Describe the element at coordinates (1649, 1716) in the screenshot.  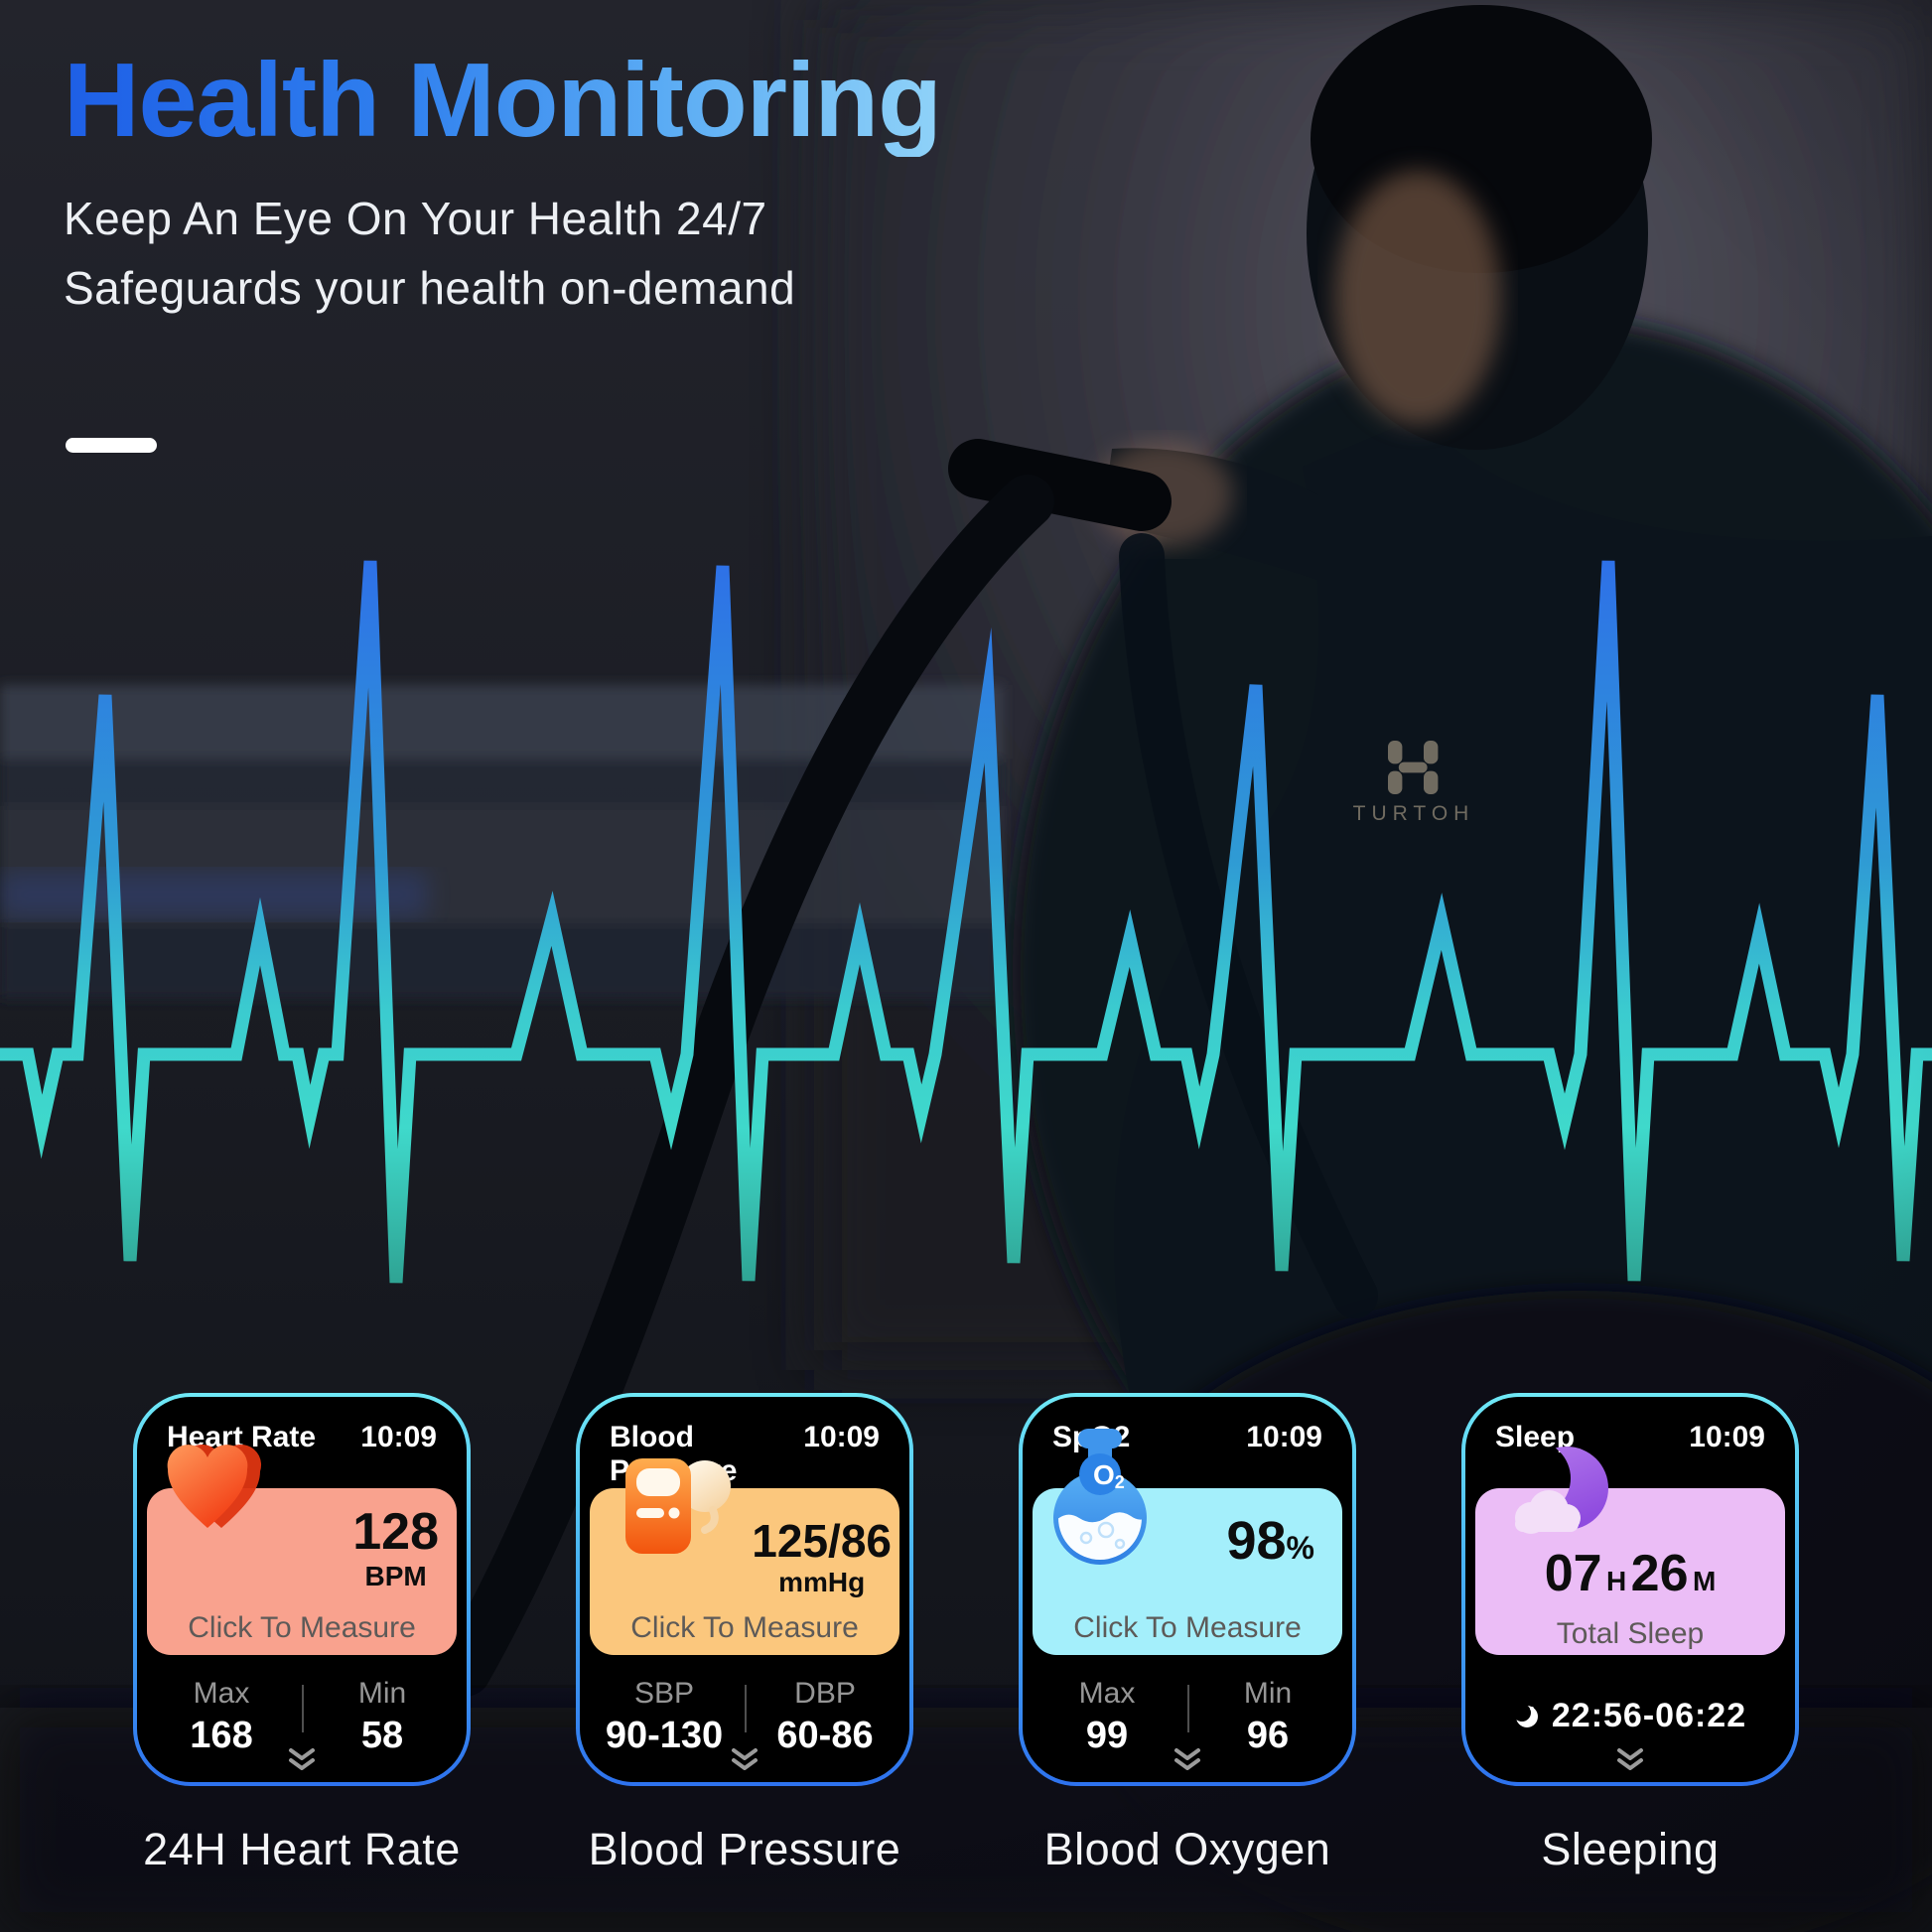
I see `sleep-range: 22:56-06:22` at that location.